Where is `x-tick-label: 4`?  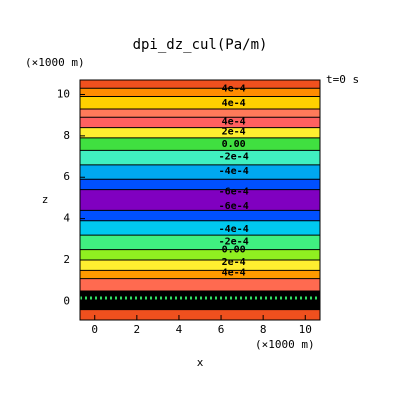 x-tick-label: 4 is located at coordinates (179, 329).